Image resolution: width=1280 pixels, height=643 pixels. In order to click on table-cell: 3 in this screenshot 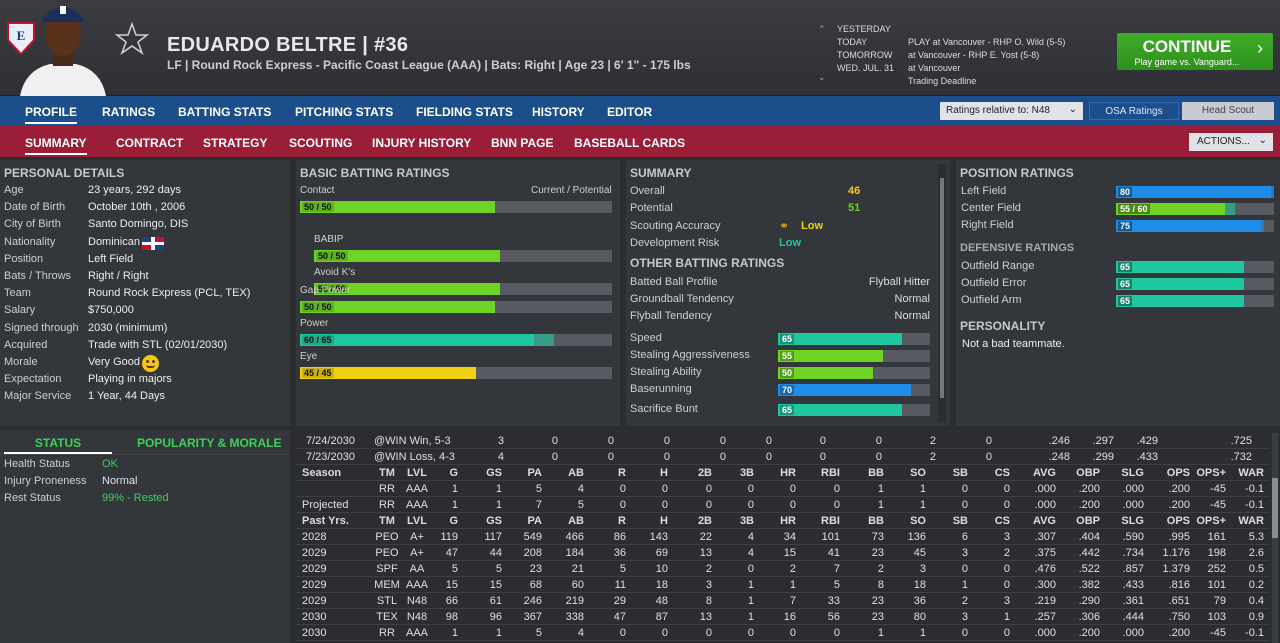, I will do `click(1006, 601)`.